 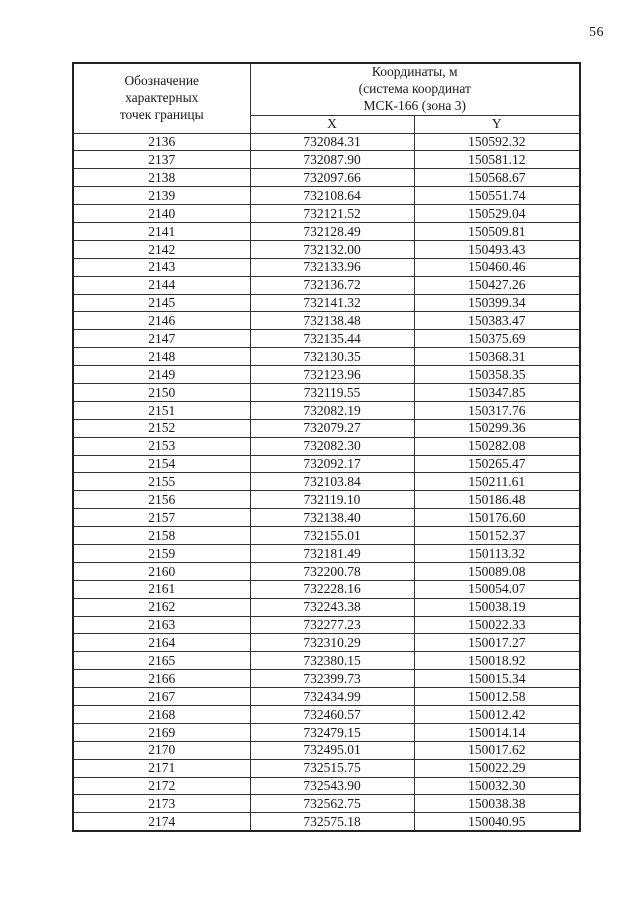 What do you see at coordinates (332, 410) in the screenshot?
I see `coord-x: 732082.19` at bounding box center [332, 410].